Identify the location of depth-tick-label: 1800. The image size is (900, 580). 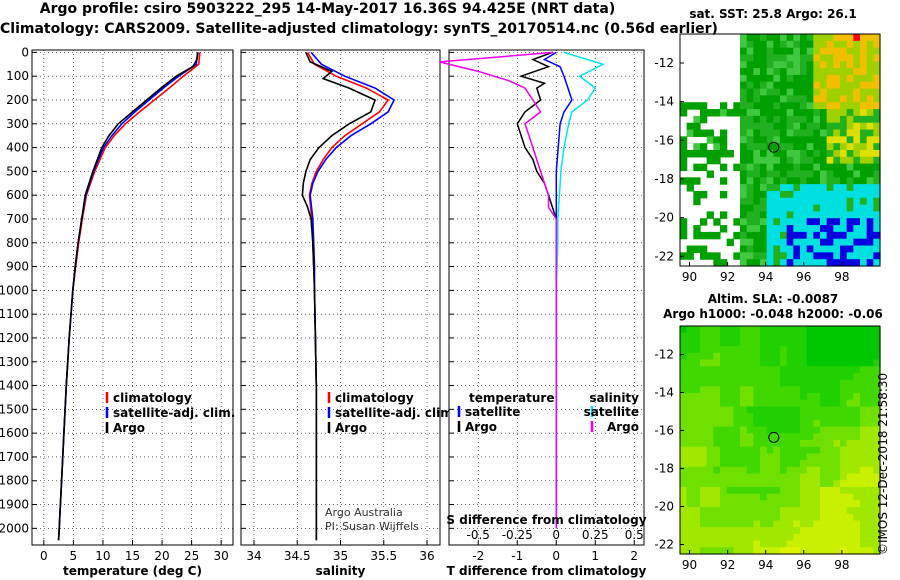
(14, 481).